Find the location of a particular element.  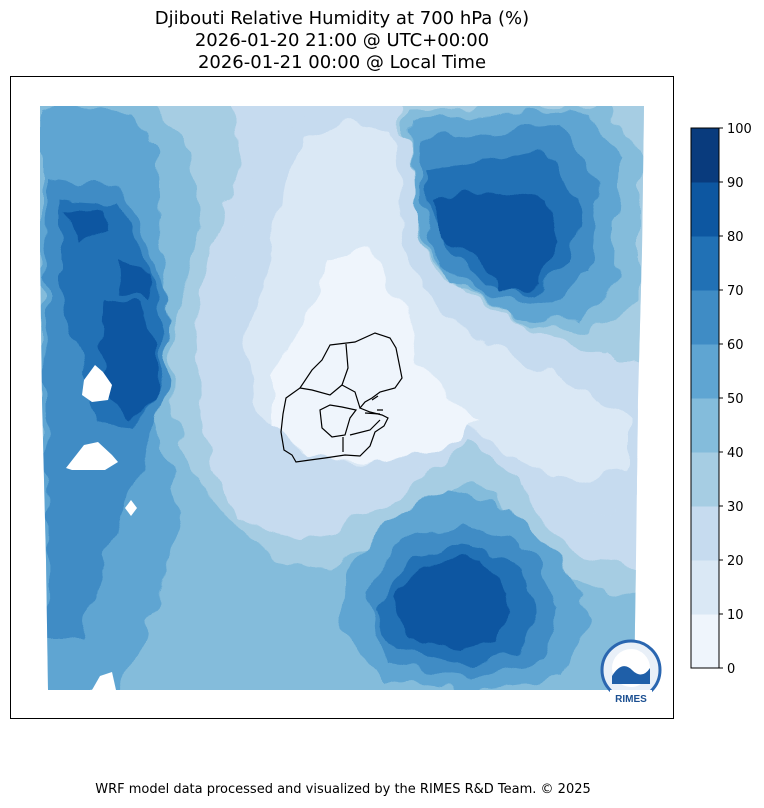

colorbar-tick-label: 90 is located at coordinates (735, 183).